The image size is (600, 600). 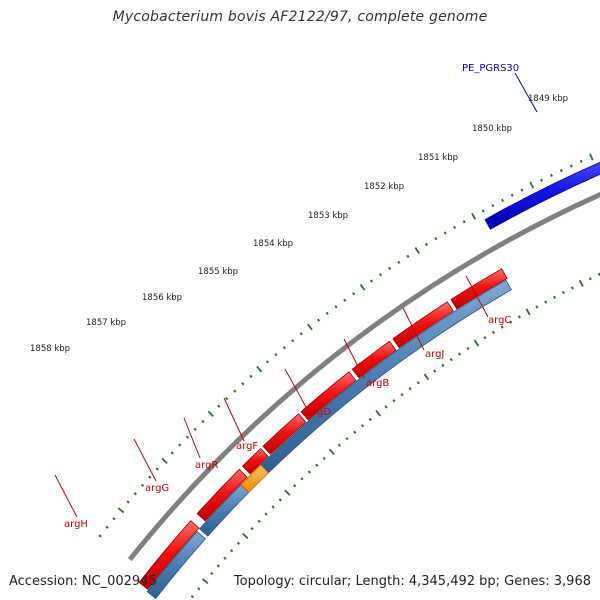 I want to click on scale-tick-label: 1857 kbp, so click(x=106, y=323).